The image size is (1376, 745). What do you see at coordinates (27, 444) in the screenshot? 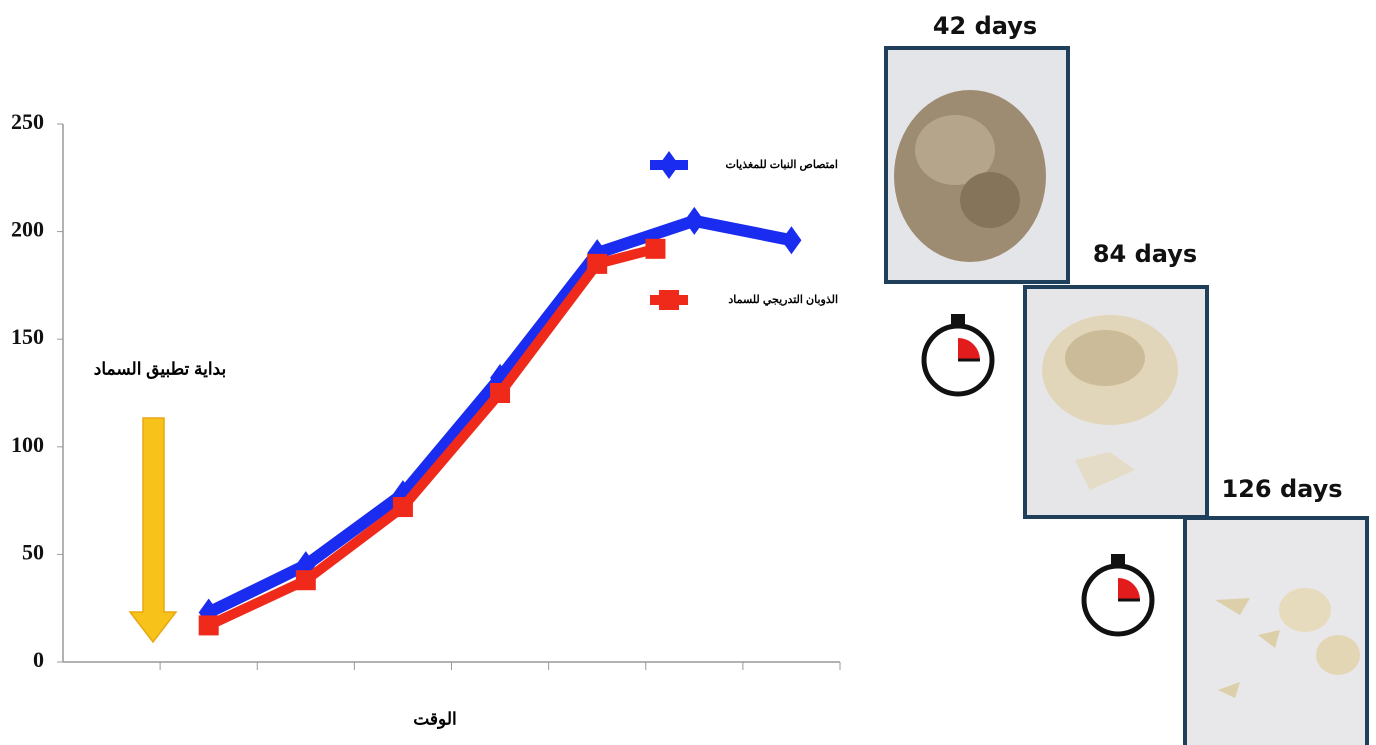
I see `y-tick-label: 100` at bounding box center [27, 444].